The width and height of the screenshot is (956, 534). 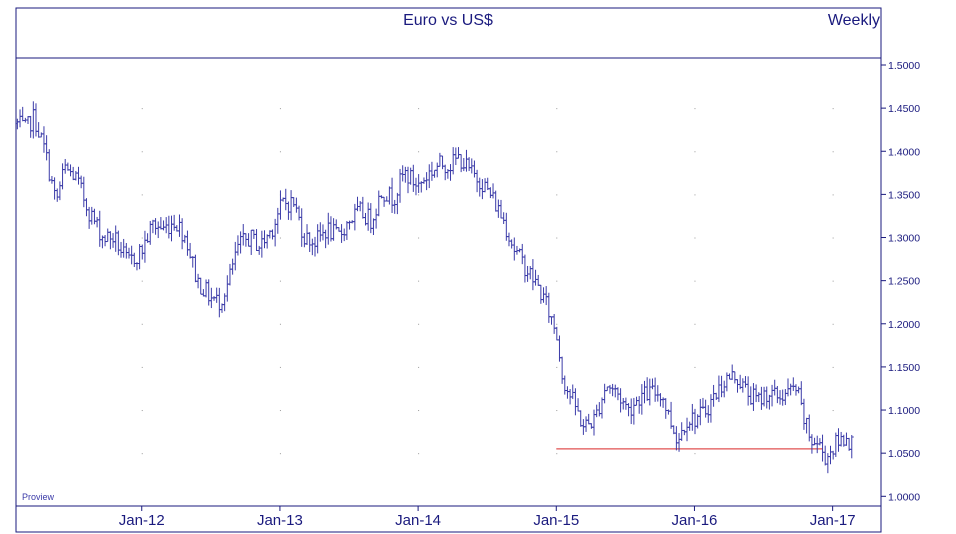 What do you see at coordinates (280, 520) in the screenshot?
I see `x-tick-label: Jan-13` at bounding box center [280, 520].